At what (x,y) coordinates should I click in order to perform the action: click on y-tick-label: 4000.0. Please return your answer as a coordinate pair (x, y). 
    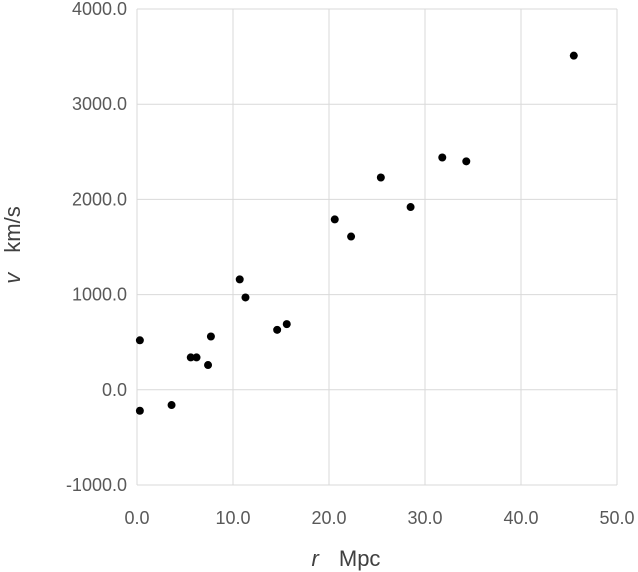
    Looking at the image, I should click on (99, 9).